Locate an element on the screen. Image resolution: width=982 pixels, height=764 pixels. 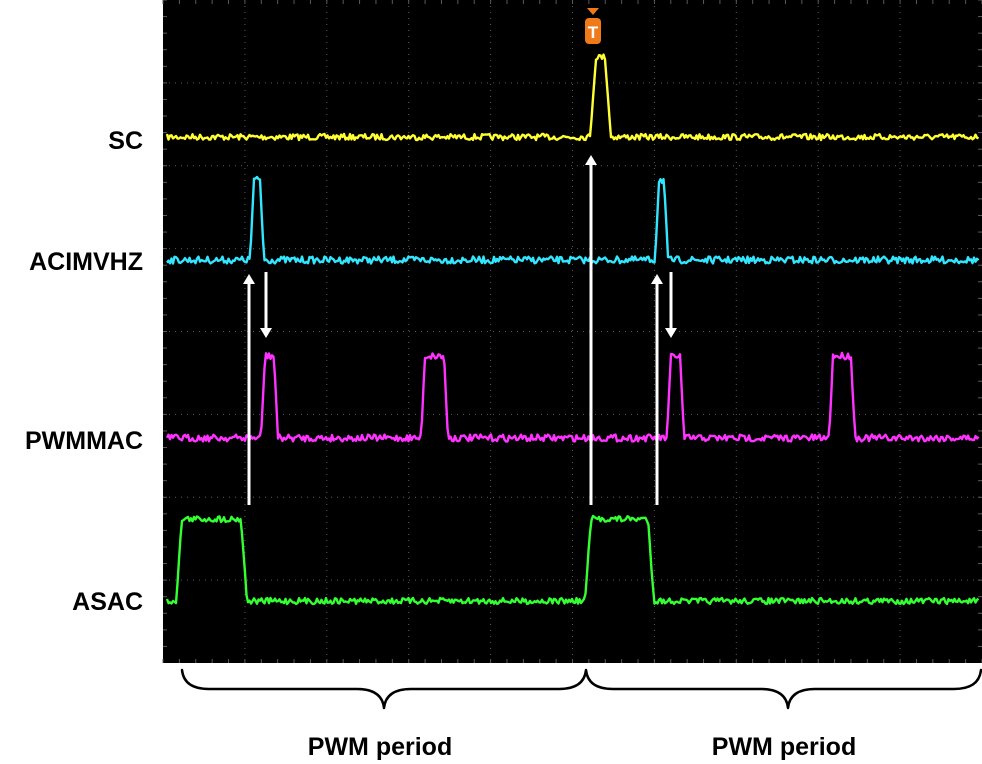
trace-sc is located at coordinates (572, 97).